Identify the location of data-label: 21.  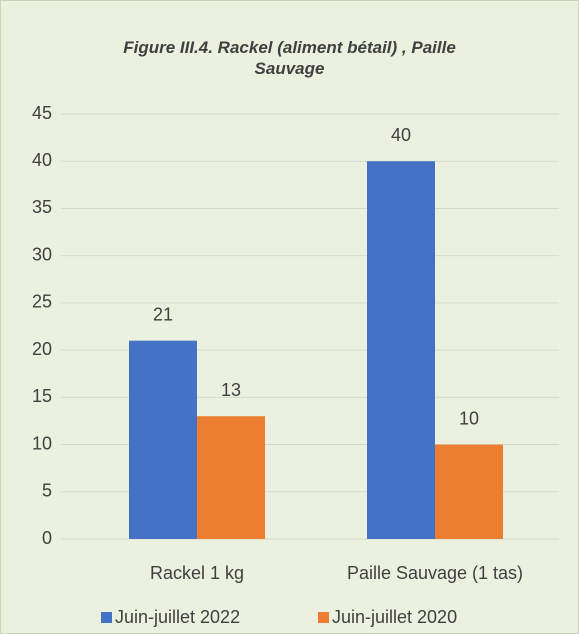
(163, 314).